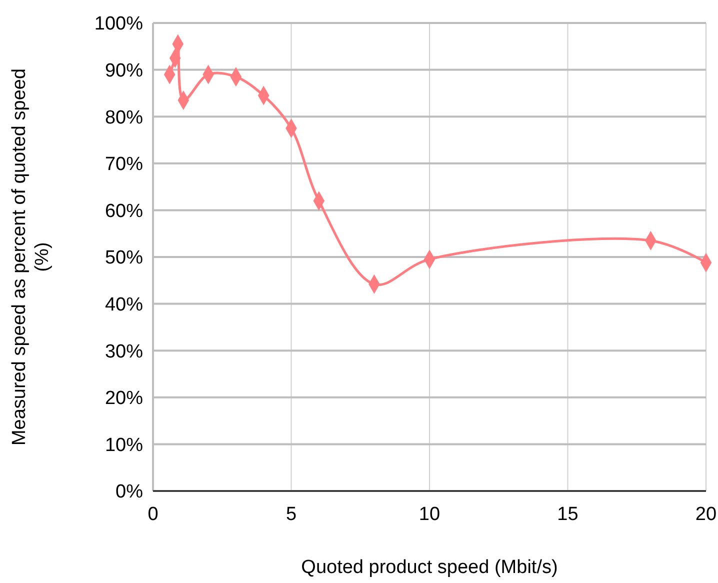 The height and width of the screenshot is (583, 718). What do you see at coordinates (567, 514) in the screenshot?
I see `x-tick-label: 15` at bounding box center [567, 514].